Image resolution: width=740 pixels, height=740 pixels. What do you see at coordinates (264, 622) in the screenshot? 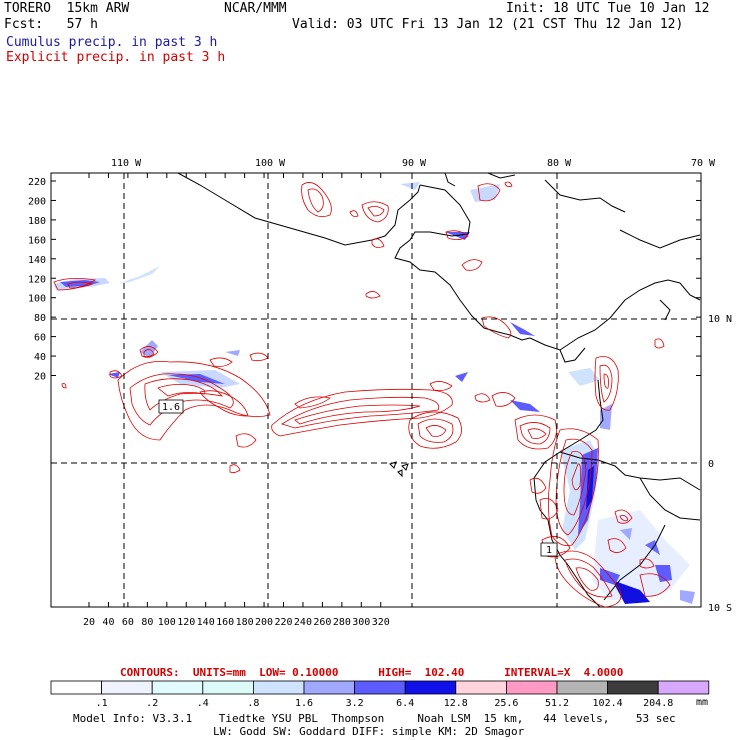
I see `x-tick-label: 200` at bounding box center [264, 622].